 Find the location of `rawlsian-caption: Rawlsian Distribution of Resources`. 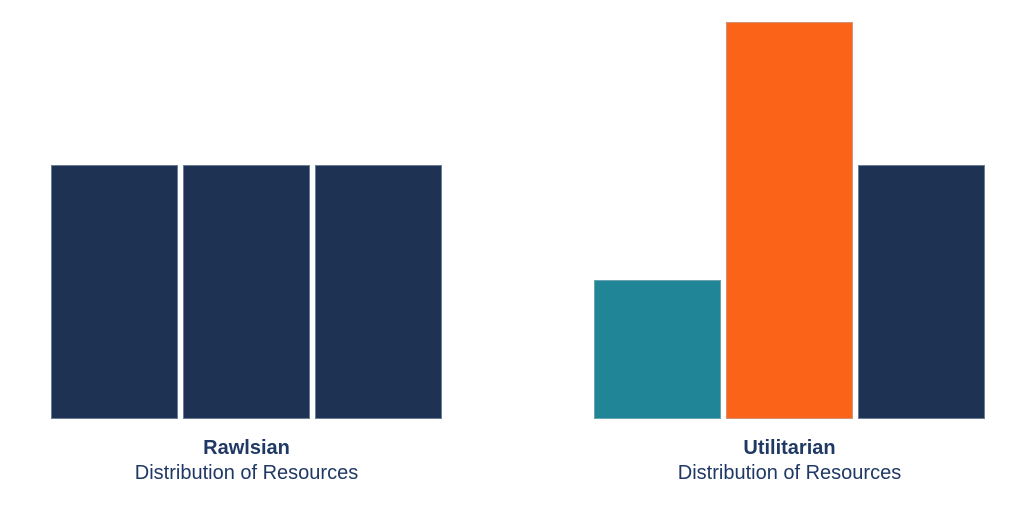

rawlsian-caption: Rawlsian Distribution of Resources is located at coordinates (246, 461).